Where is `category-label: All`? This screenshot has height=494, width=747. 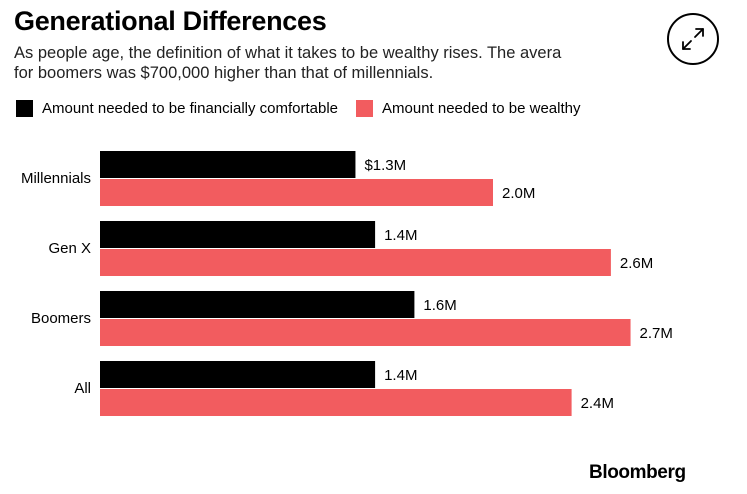
category-label: All is located at coordinates (82, 388).